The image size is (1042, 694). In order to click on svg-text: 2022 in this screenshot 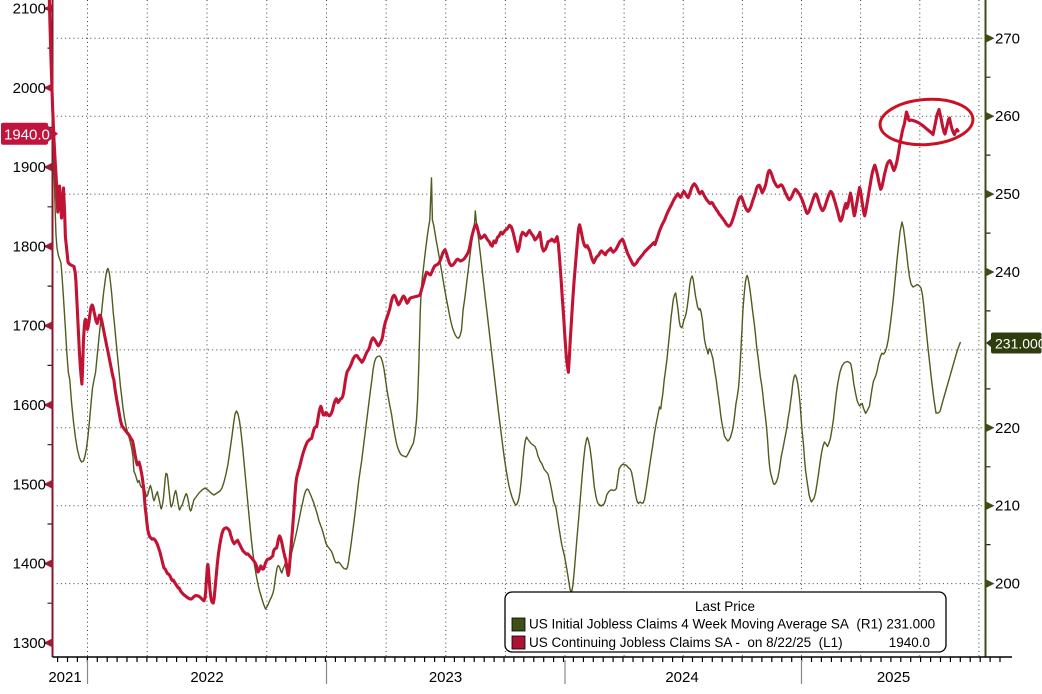, I will do `click(206, 677)`.